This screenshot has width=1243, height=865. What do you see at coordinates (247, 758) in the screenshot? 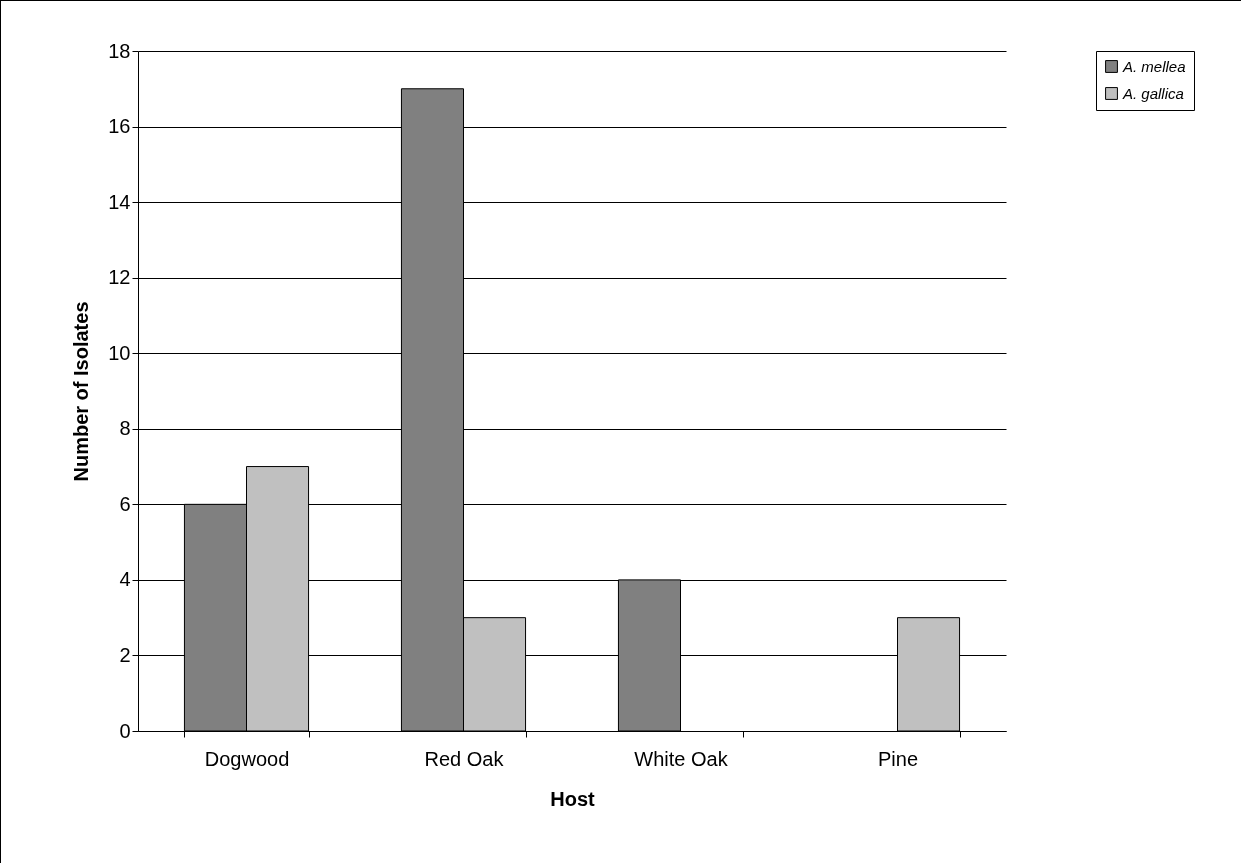
I see `x-tick-label: Dogwood` at bounding box center [247, 758].